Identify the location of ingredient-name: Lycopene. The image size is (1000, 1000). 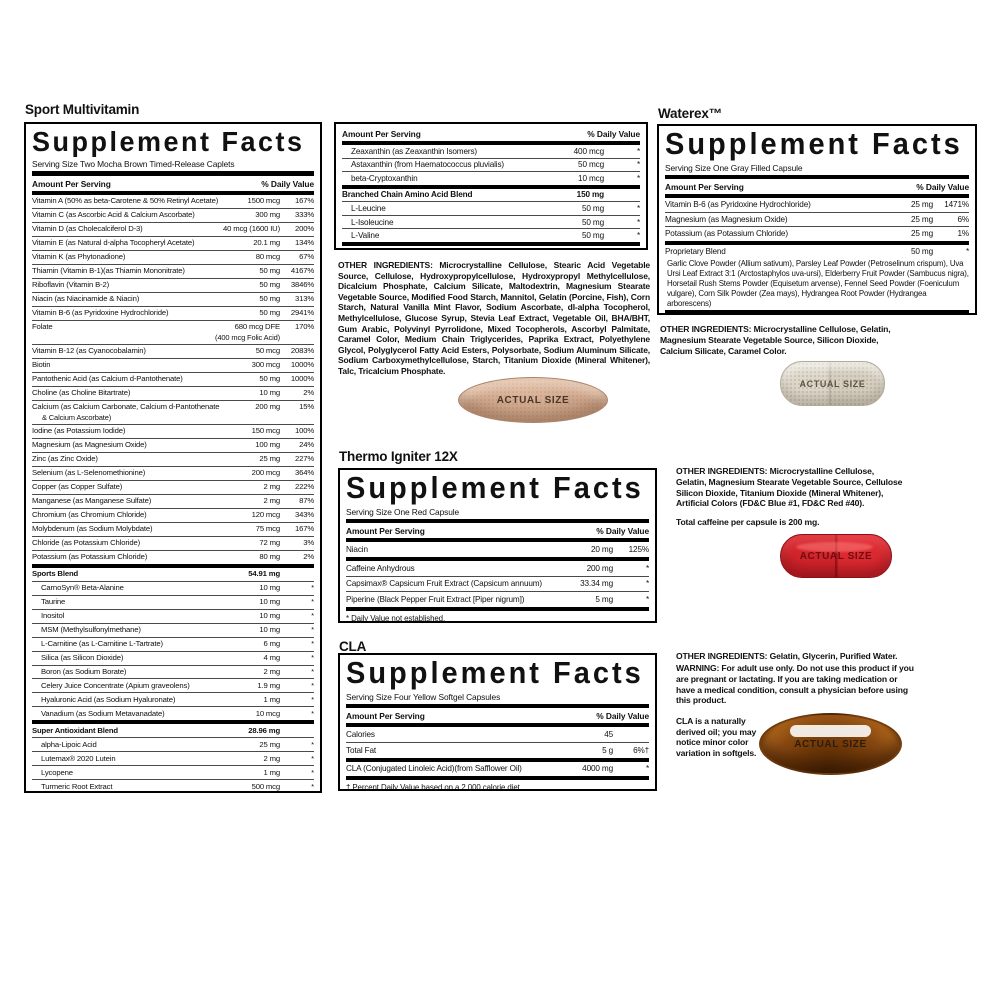
(57, 772).